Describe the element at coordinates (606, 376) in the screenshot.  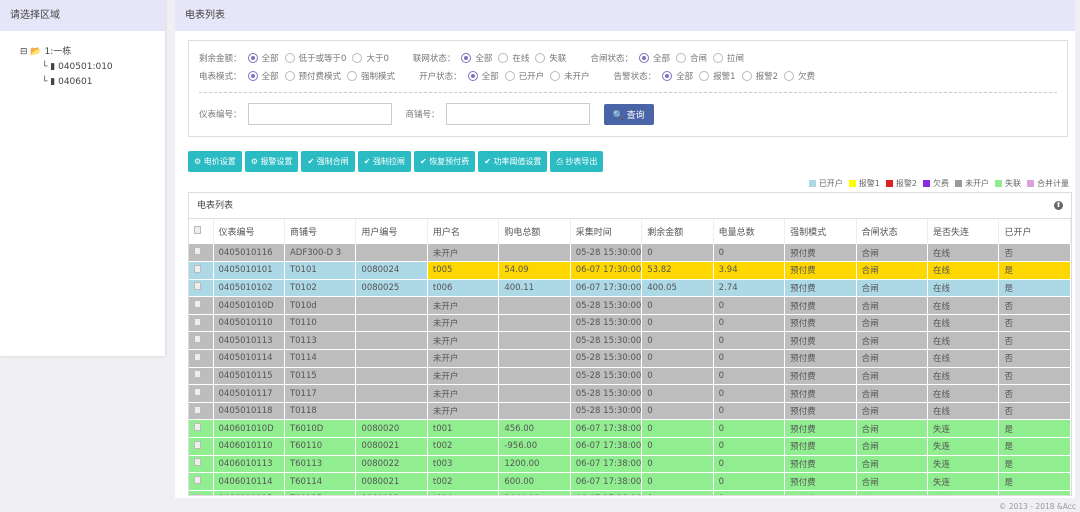
I see `table-cell: 05-28 15:30:00` at that location.